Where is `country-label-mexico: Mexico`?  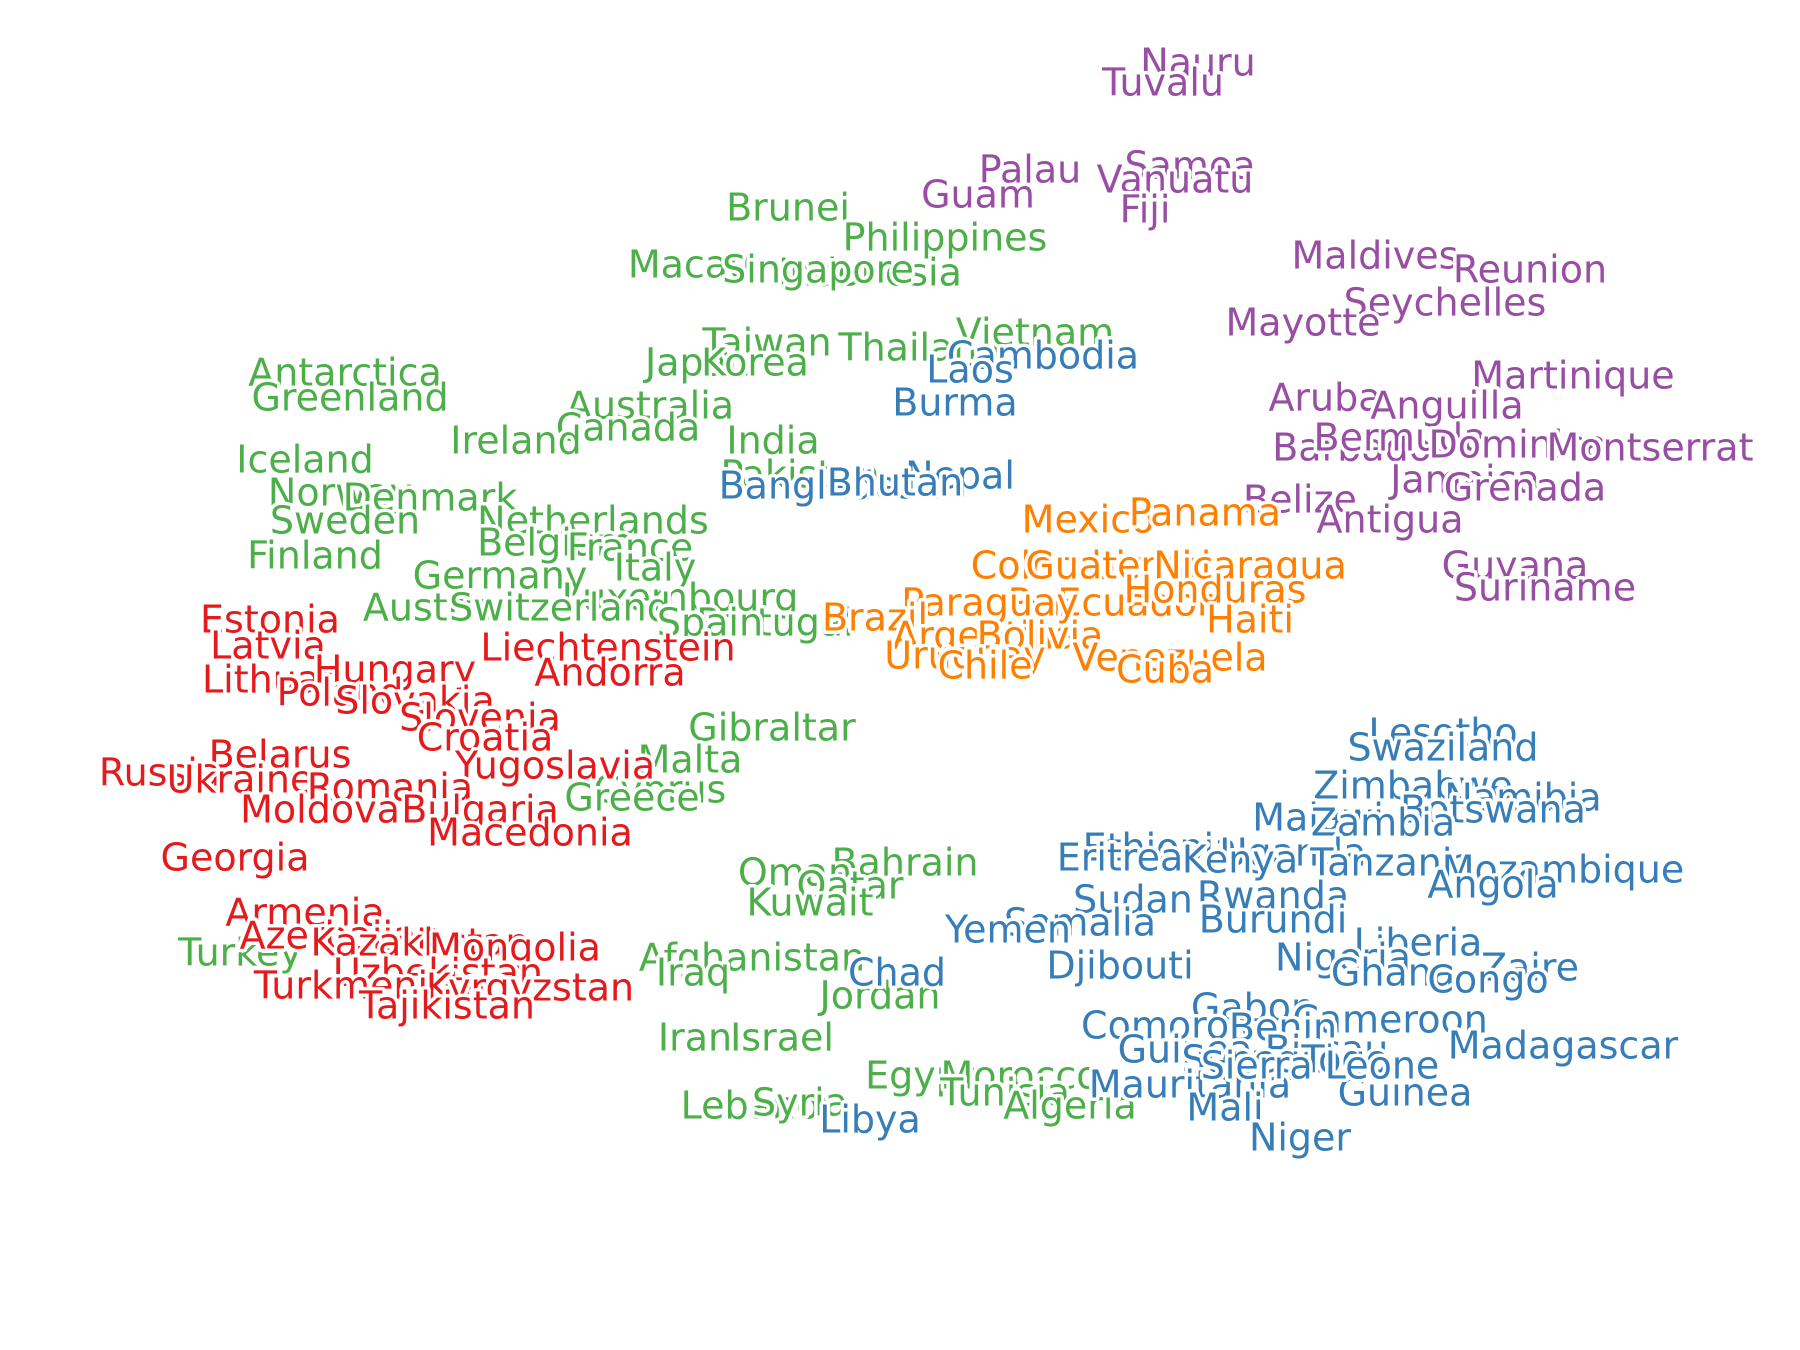
country-label-mexico: Mexico is located at coordinates (1088, 520).